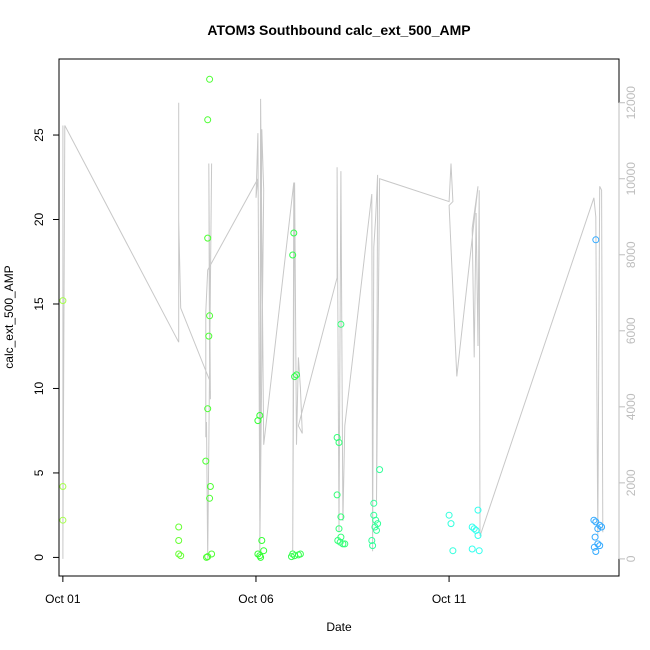  I want to click on right-y-tick-label: 8000, so click(631, 254).